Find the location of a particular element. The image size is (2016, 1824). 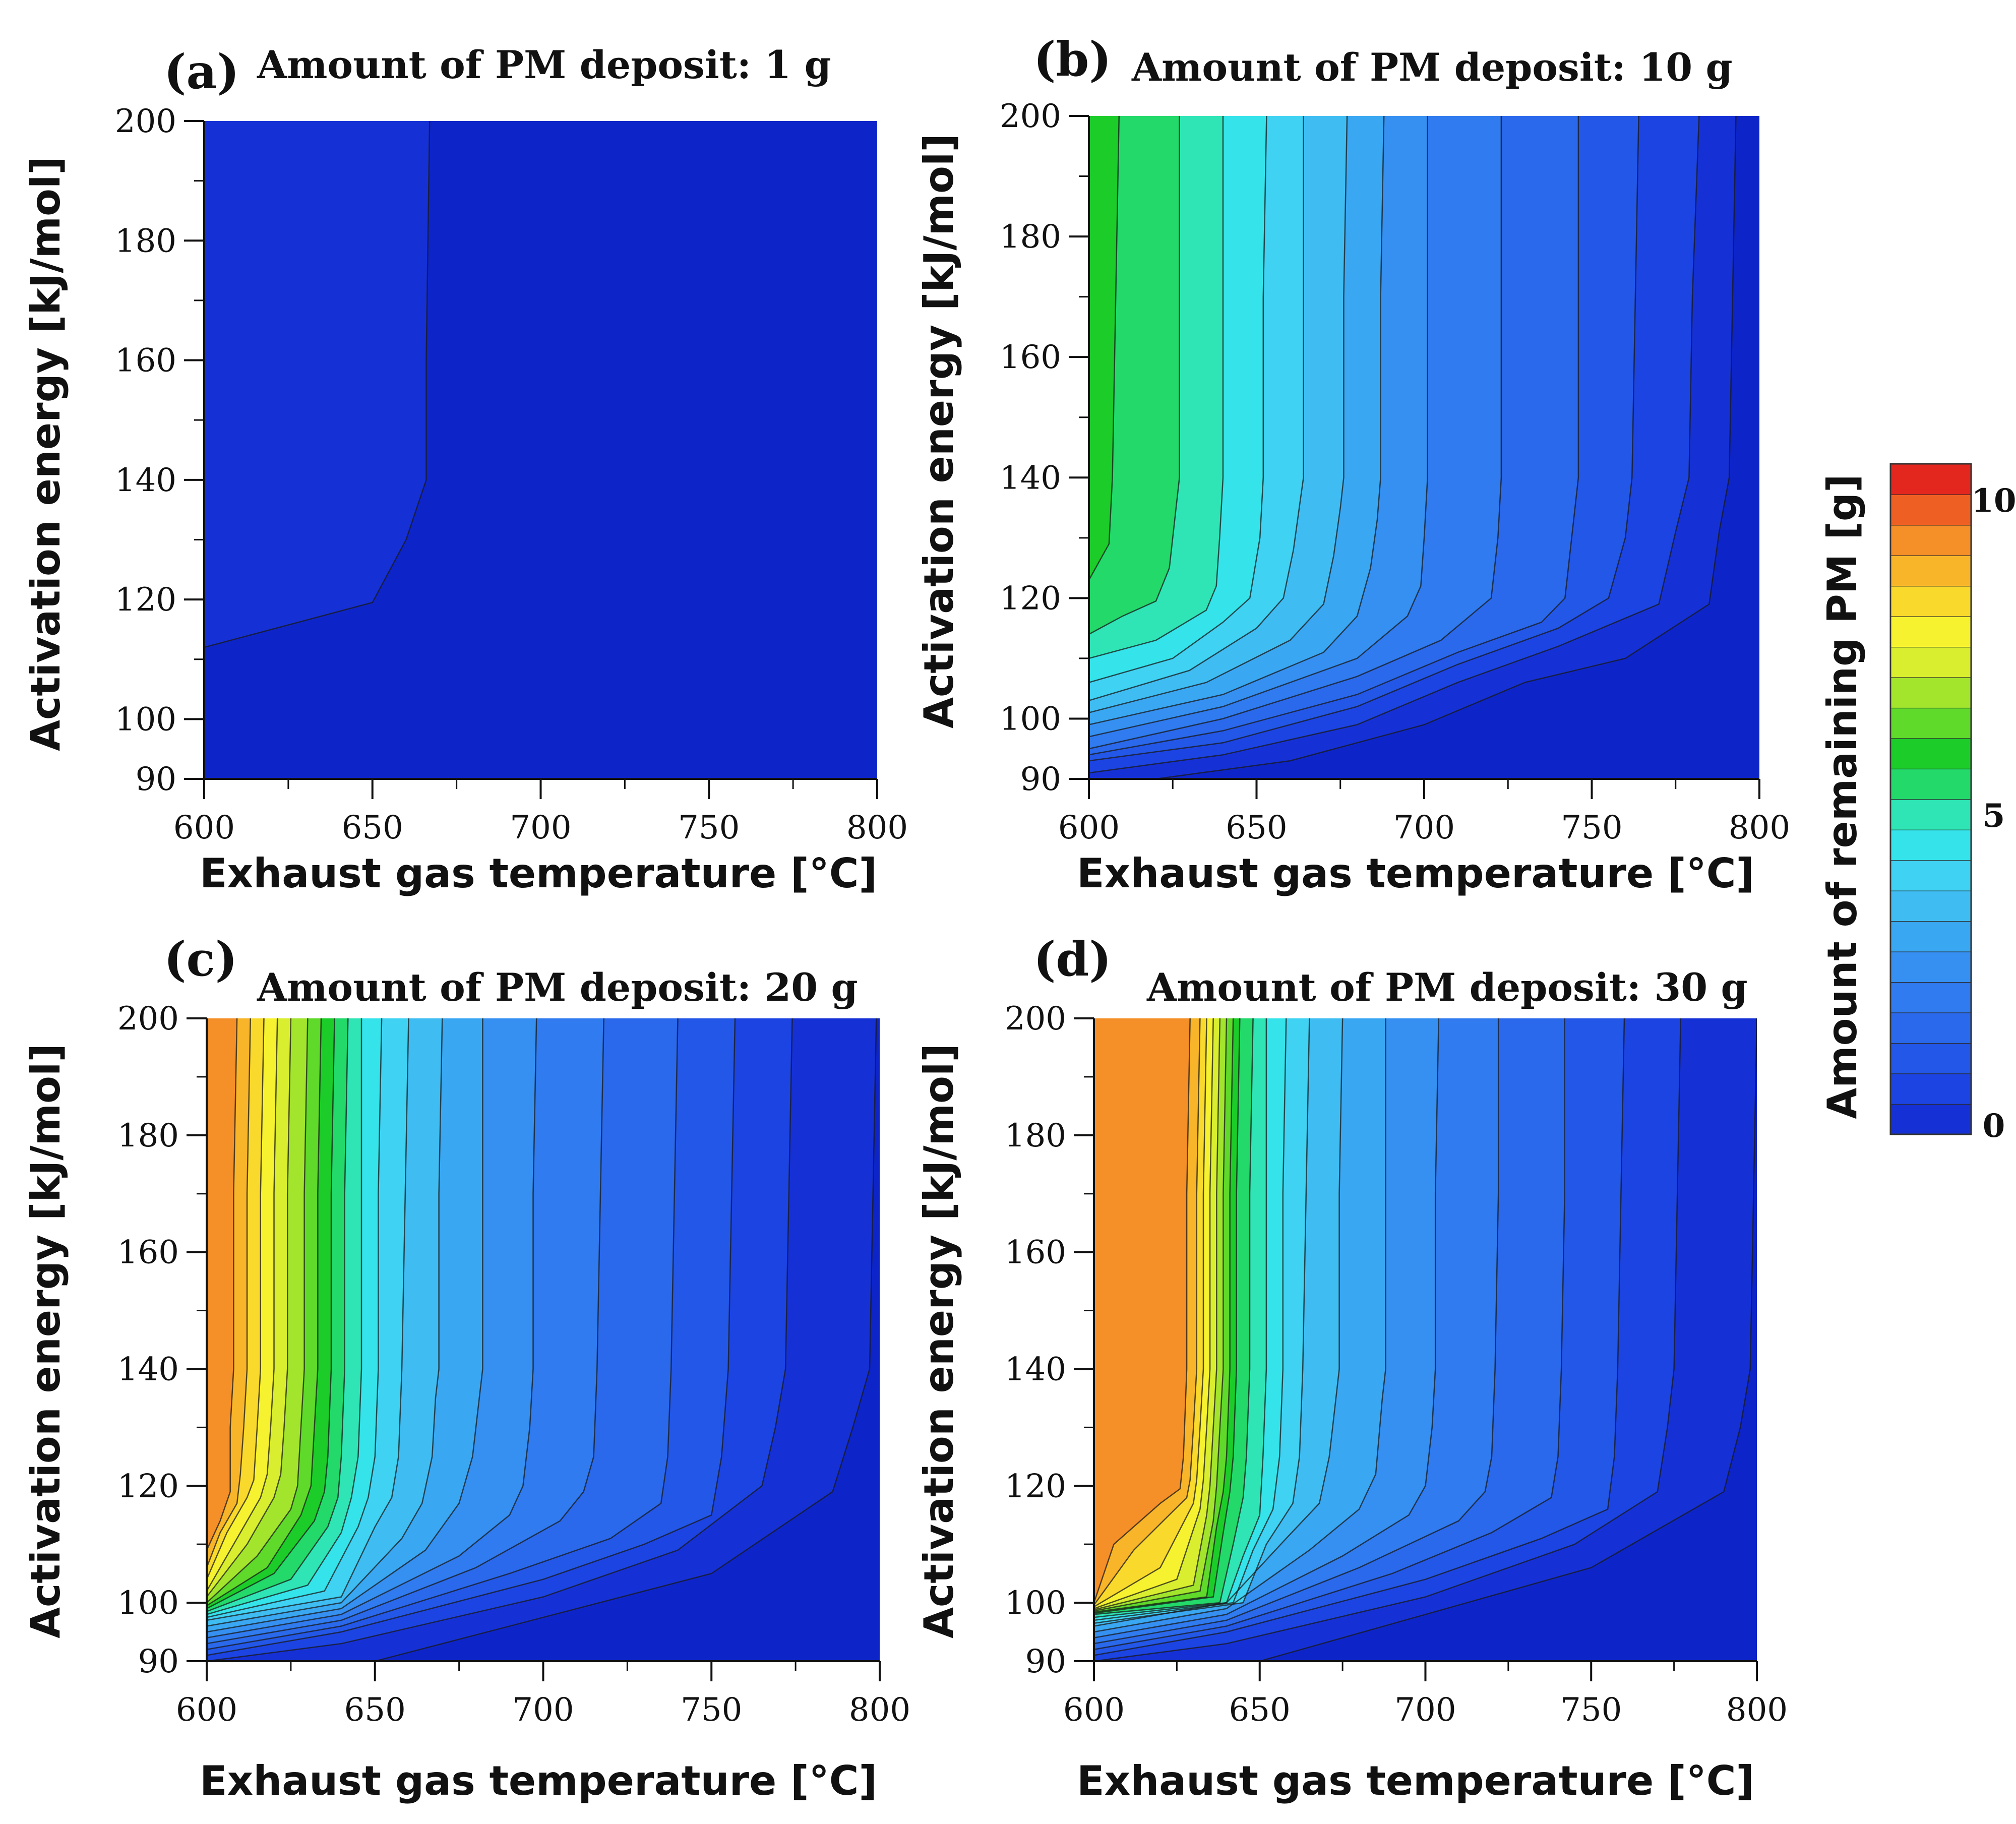

x-axis-label-b: Exhaust gas temperature [°C] is located at coordinates (1415, 873).